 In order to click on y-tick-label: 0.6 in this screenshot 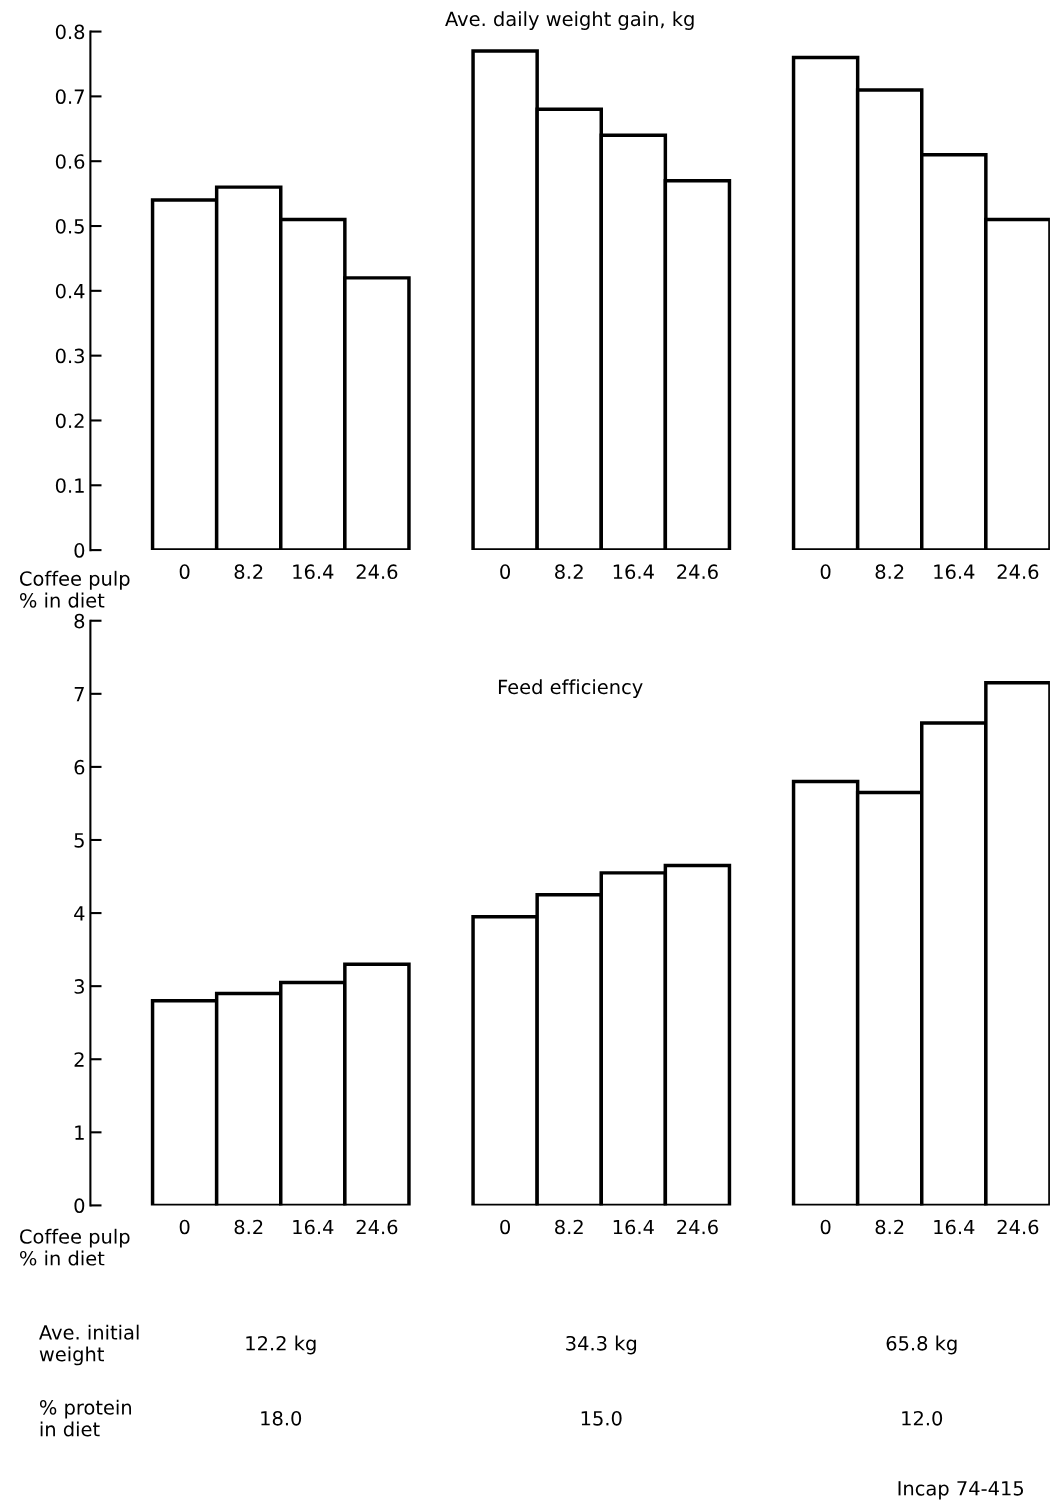, I will do `click(70, 161)`.